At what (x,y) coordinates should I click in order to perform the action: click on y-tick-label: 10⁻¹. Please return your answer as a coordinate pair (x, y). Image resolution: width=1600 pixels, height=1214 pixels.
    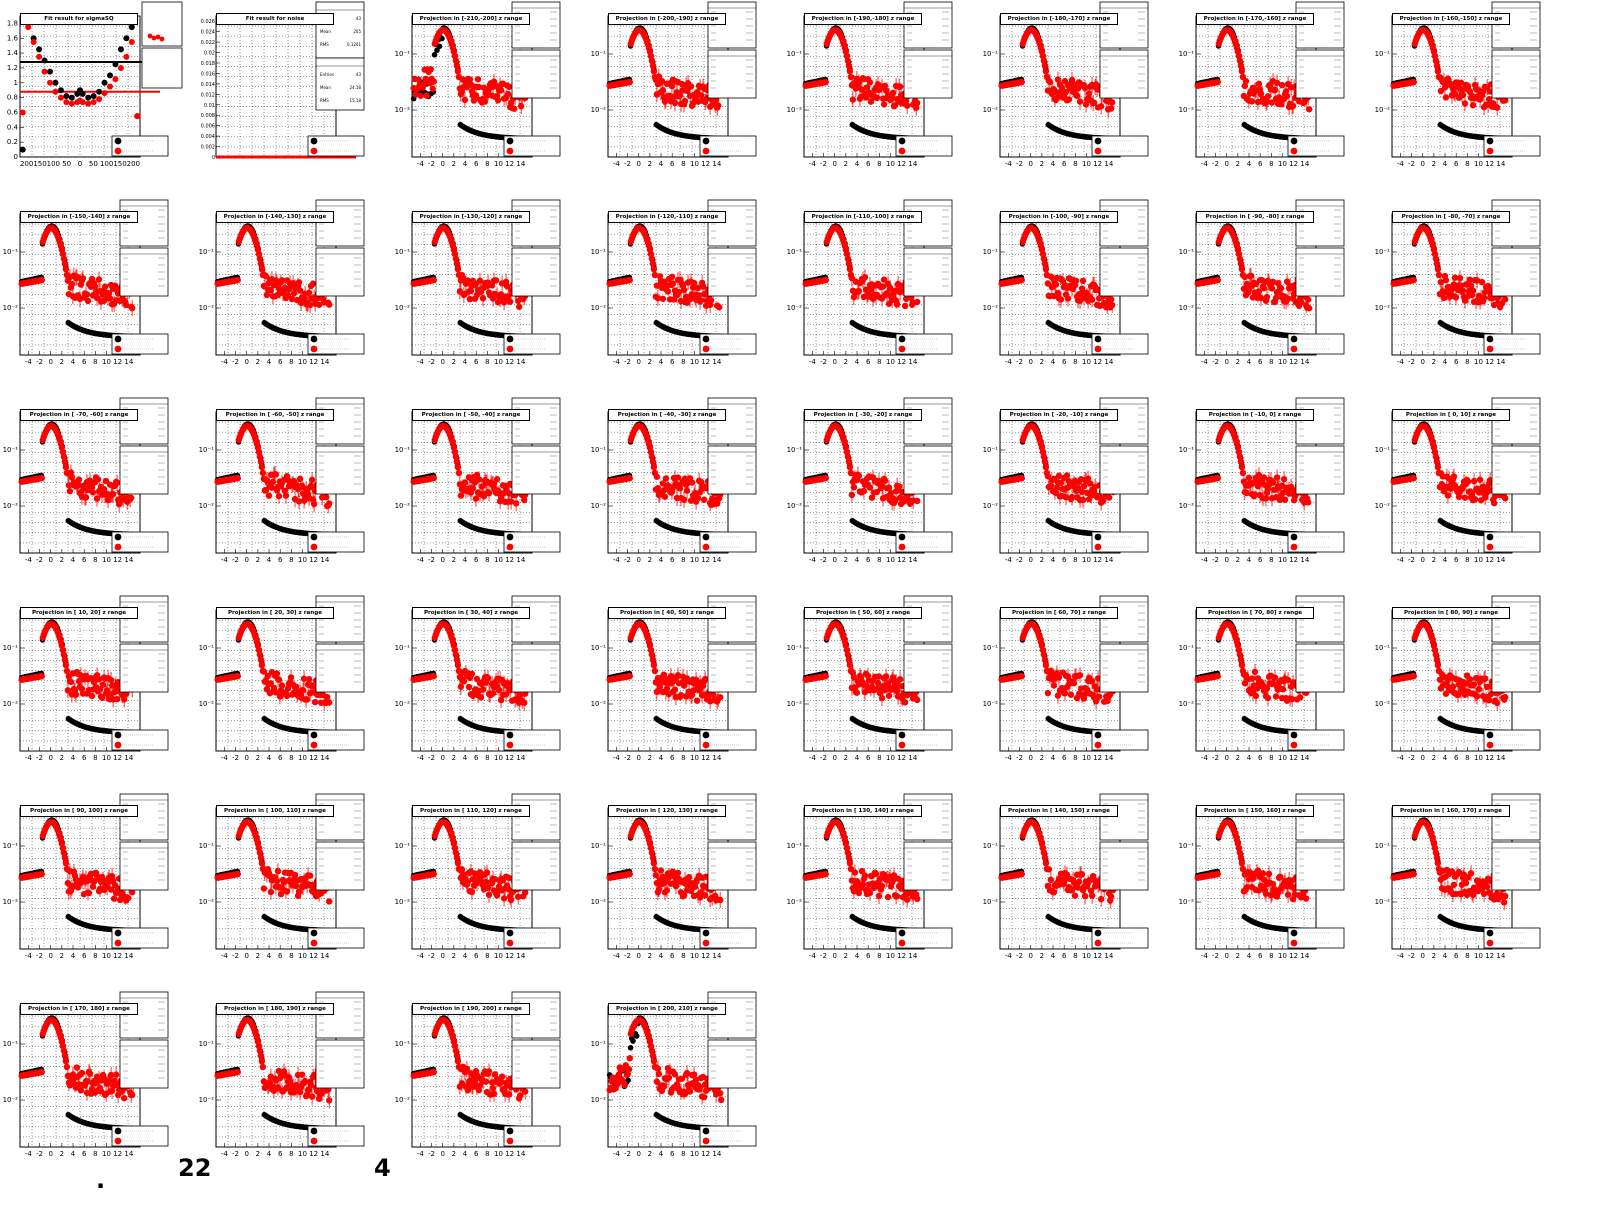
    Looking at the image, I should click on (795, 54).